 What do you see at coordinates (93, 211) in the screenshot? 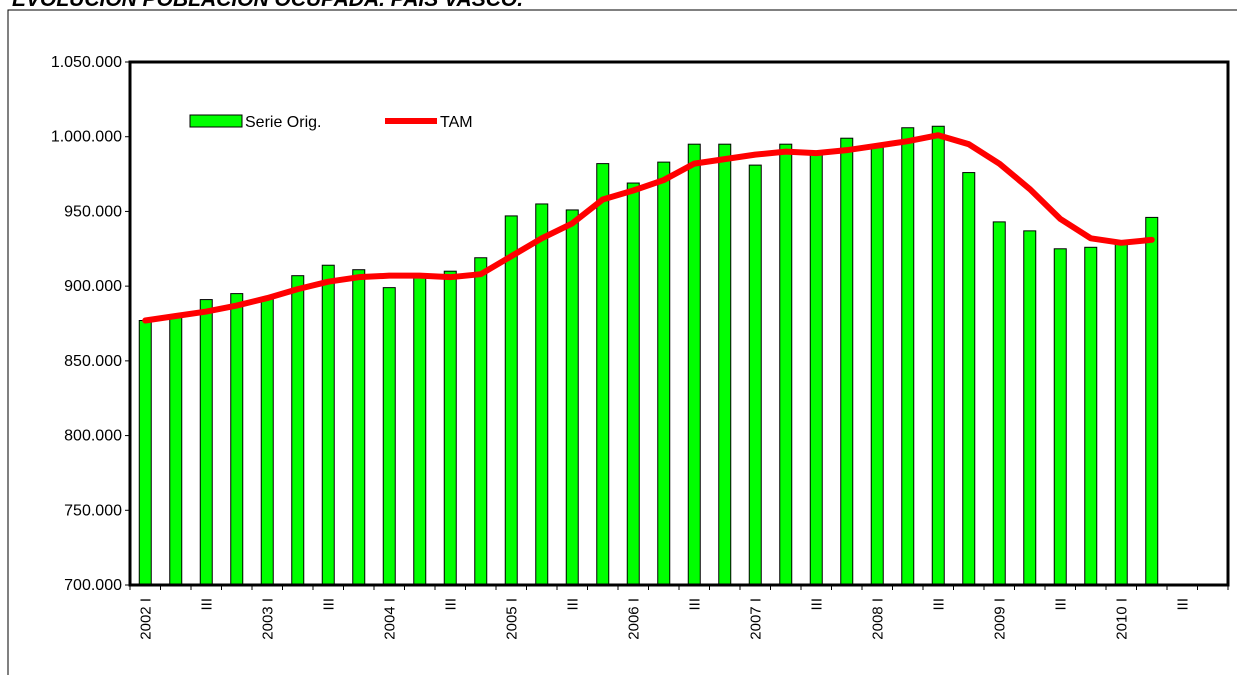
I see `y-tick-label: 950.000` at bounding box center [93, 211].